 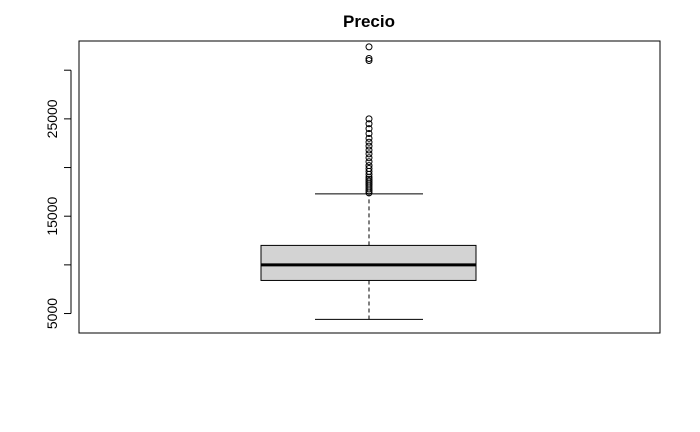 I want to click on y-tick-label: 25000, so click(x=52, y=118).